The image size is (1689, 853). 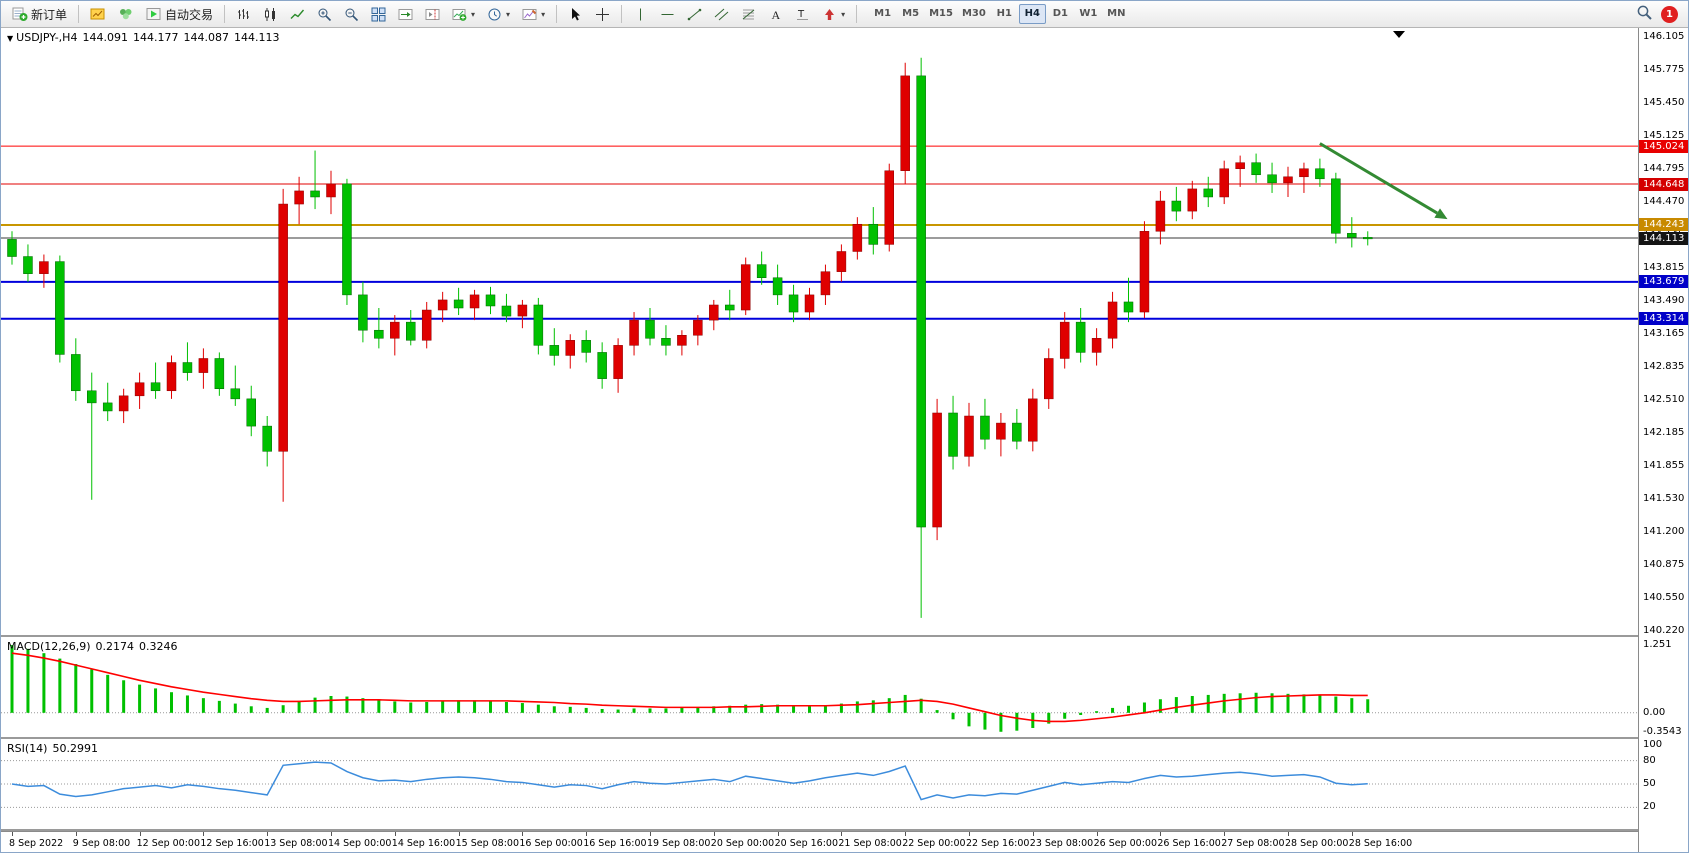 I want to click on candlestick-chart-button, so click(x=270, y=14).